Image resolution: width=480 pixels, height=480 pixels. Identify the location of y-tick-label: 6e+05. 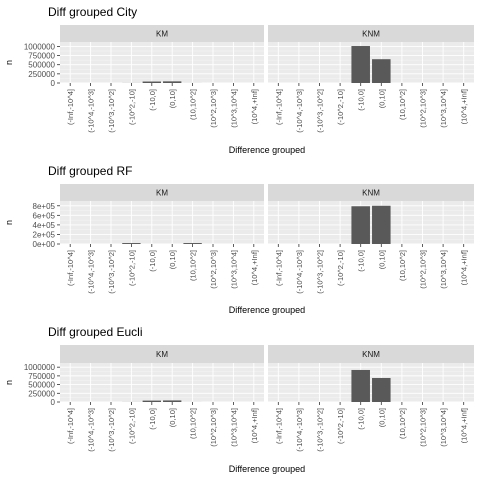
(44, 215).